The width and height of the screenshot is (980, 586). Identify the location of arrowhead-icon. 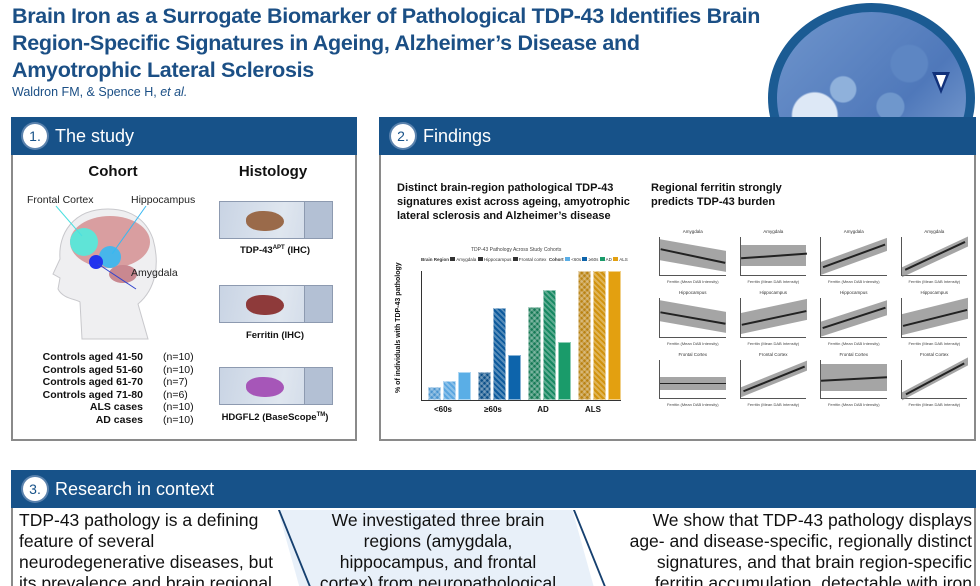
(941, 83).